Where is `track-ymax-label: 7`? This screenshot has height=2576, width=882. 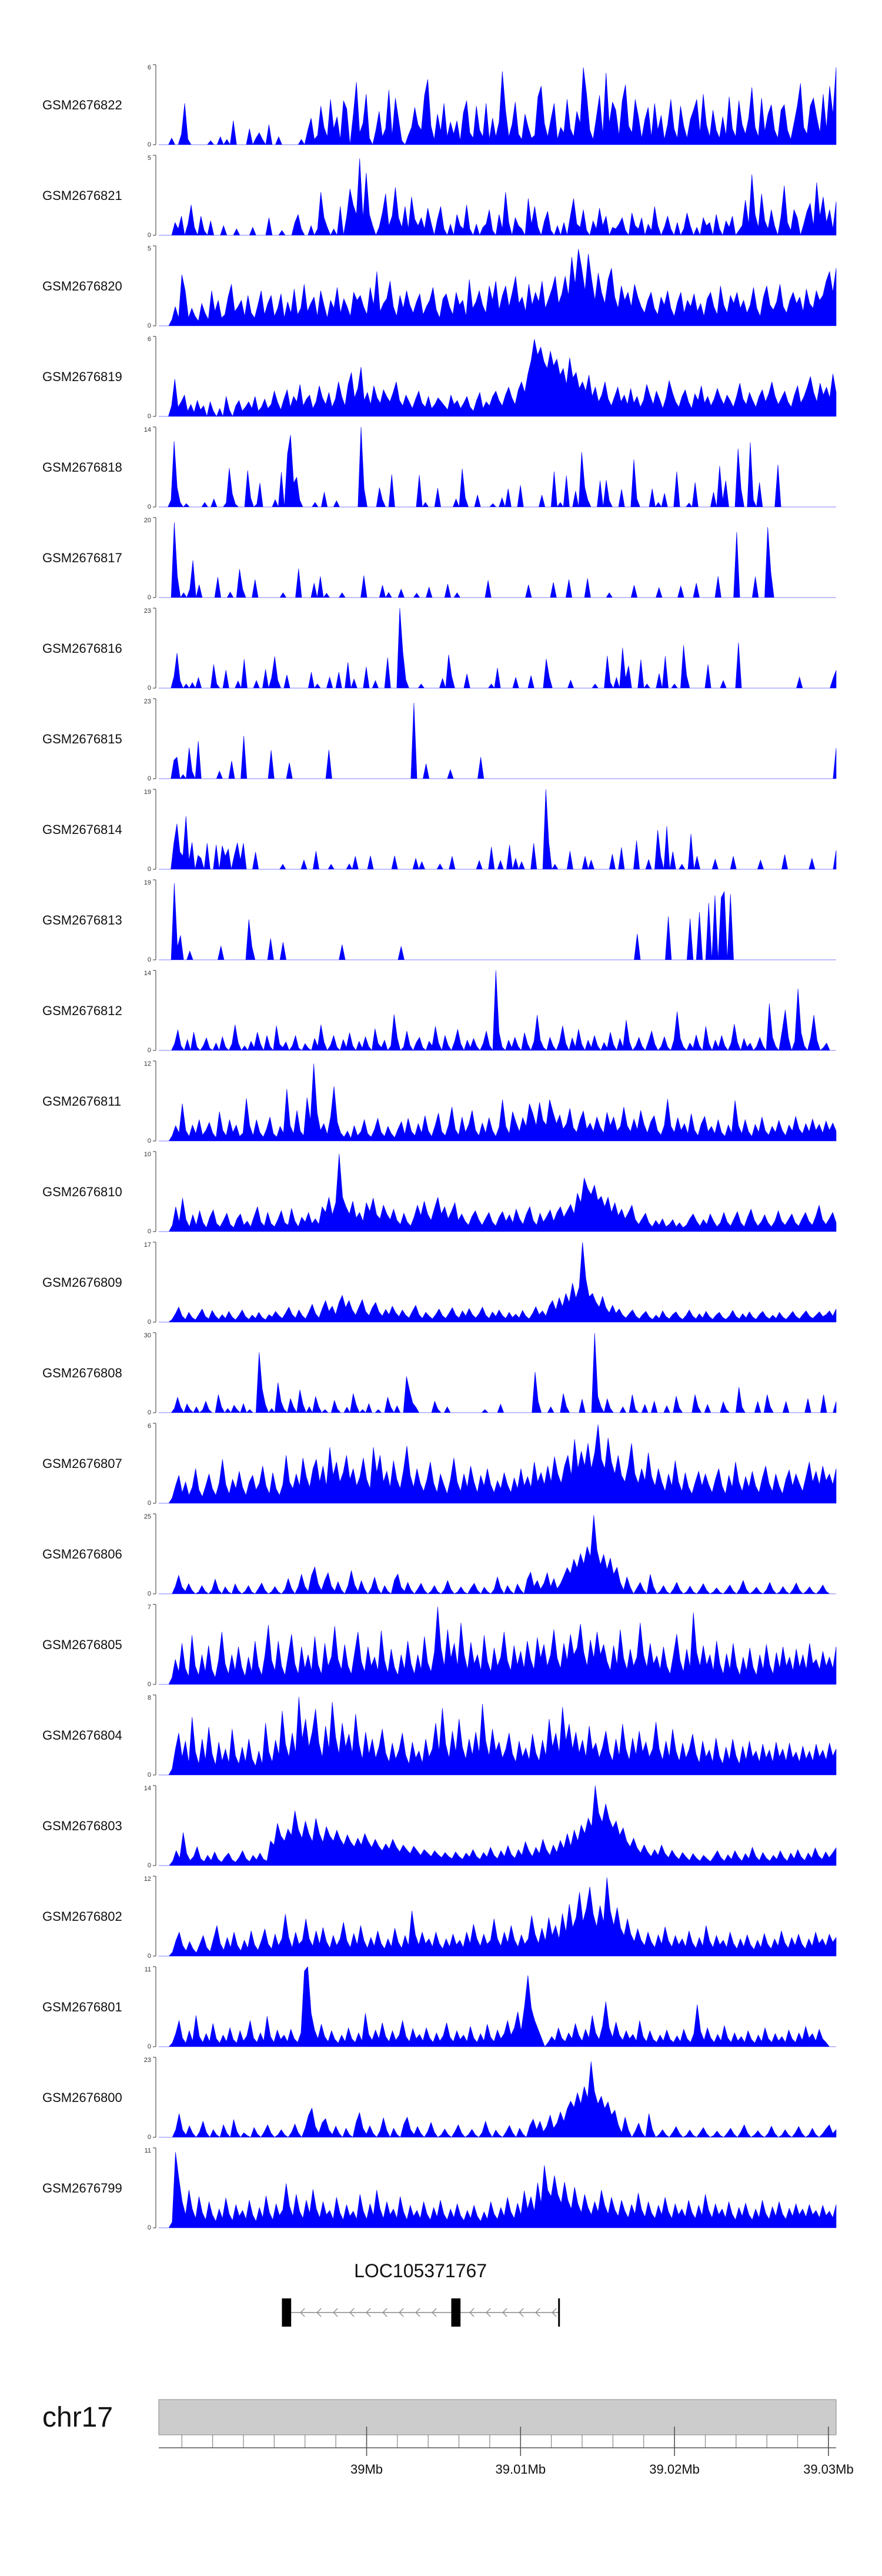 track-ymax-label: 7 is located at coordinates (149, 1607).